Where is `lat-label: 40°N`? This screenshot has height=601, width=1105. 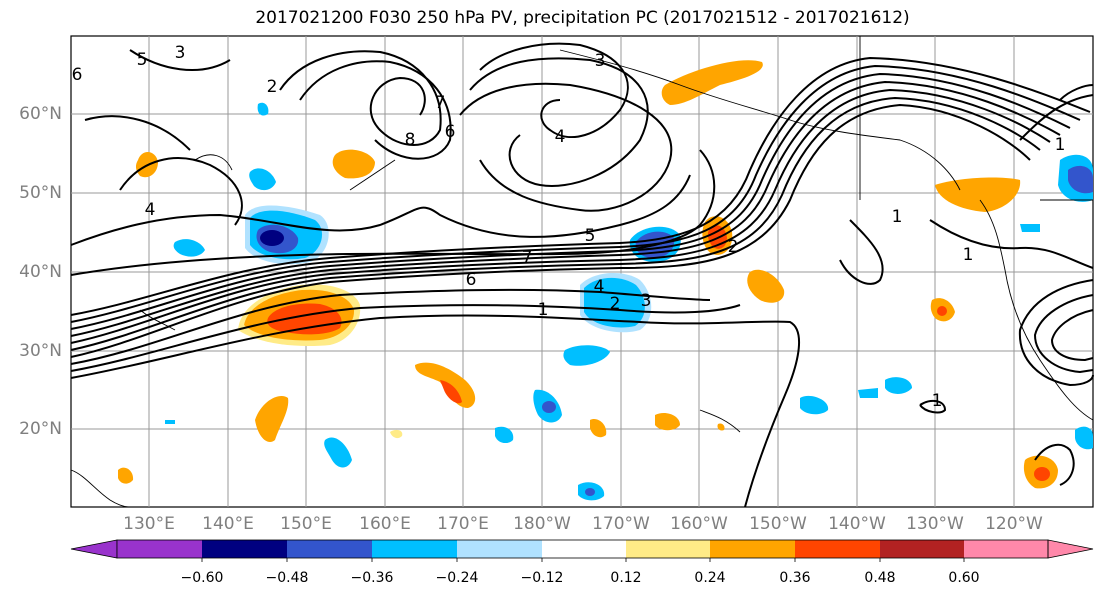 lat-label: 40°N is located at coordinates (40, 272).